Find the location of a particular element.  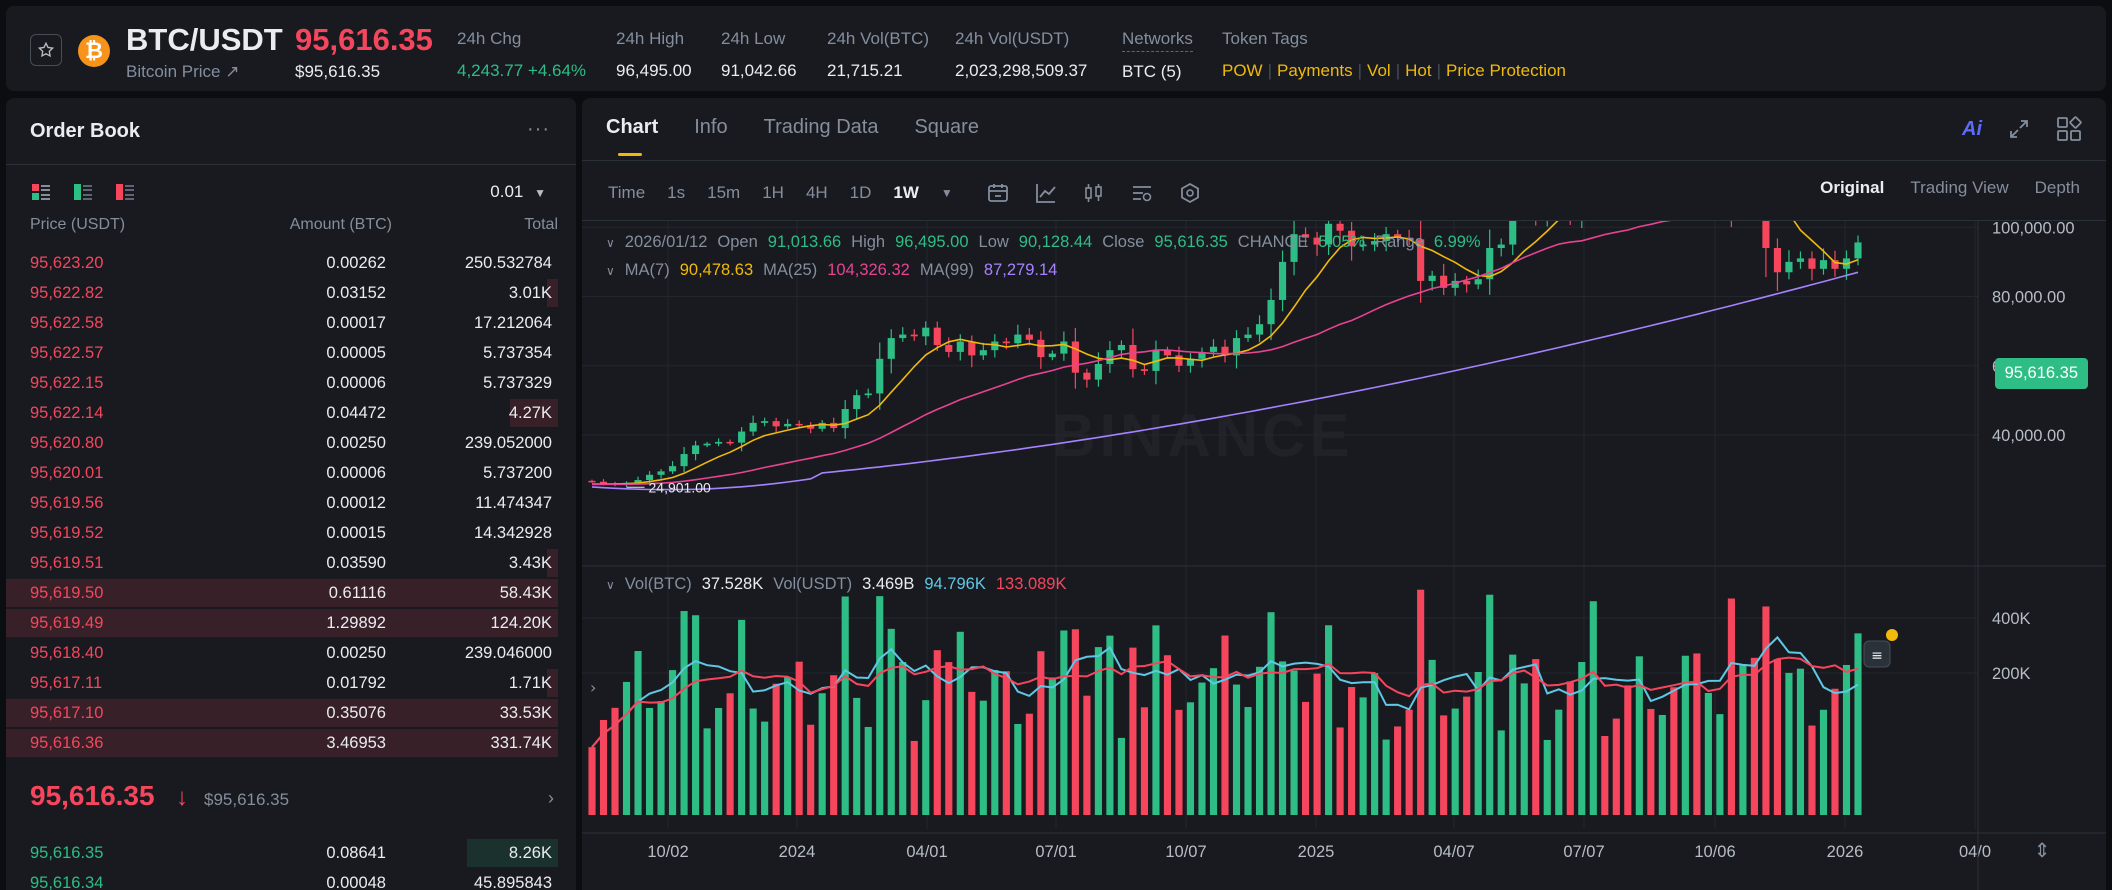

bitcoin-price-link: Bitcoin Price ↗ is located at coordinates (183, 71).